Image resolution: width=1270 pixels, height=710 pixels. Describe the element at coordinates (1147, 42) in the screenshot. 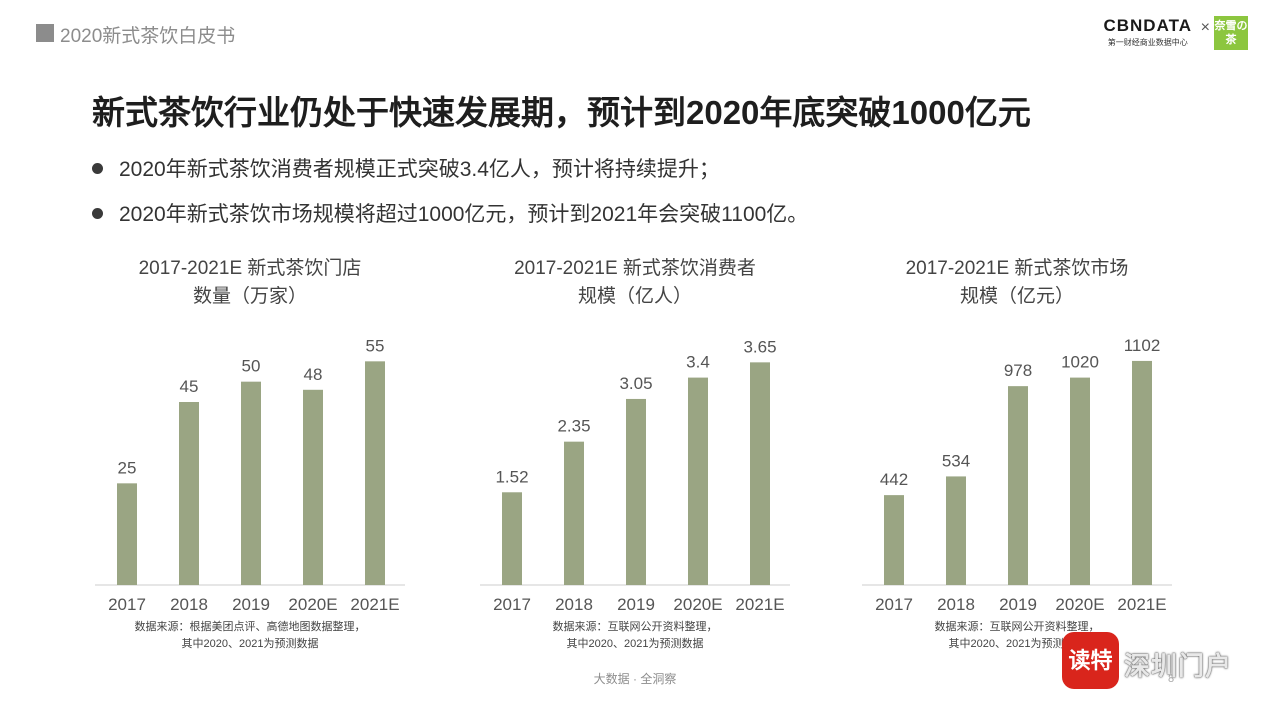

I see `brand-subtitle: 第一财经商业数据中心` at that location.